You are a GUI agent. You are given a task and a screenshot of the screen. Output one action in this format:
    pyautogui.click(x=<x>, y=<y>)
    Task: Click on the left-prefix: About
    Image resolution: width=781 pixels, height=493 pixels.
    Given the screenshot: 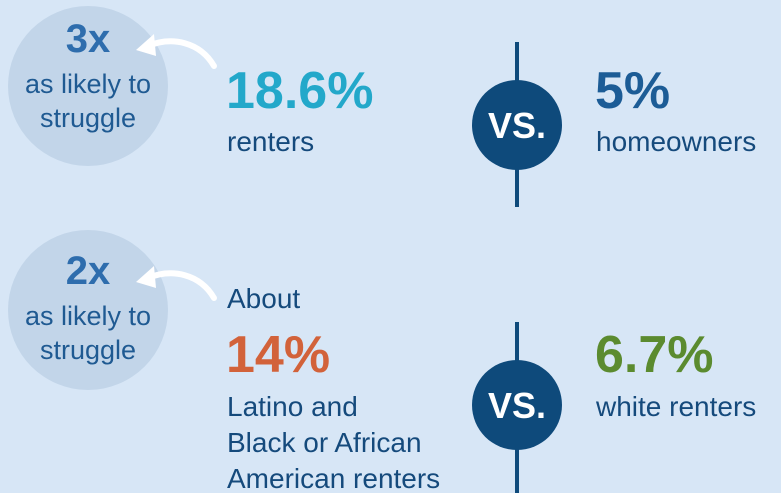 What is the action you would take?
    pyautogui.click(x=263, y=298)
    